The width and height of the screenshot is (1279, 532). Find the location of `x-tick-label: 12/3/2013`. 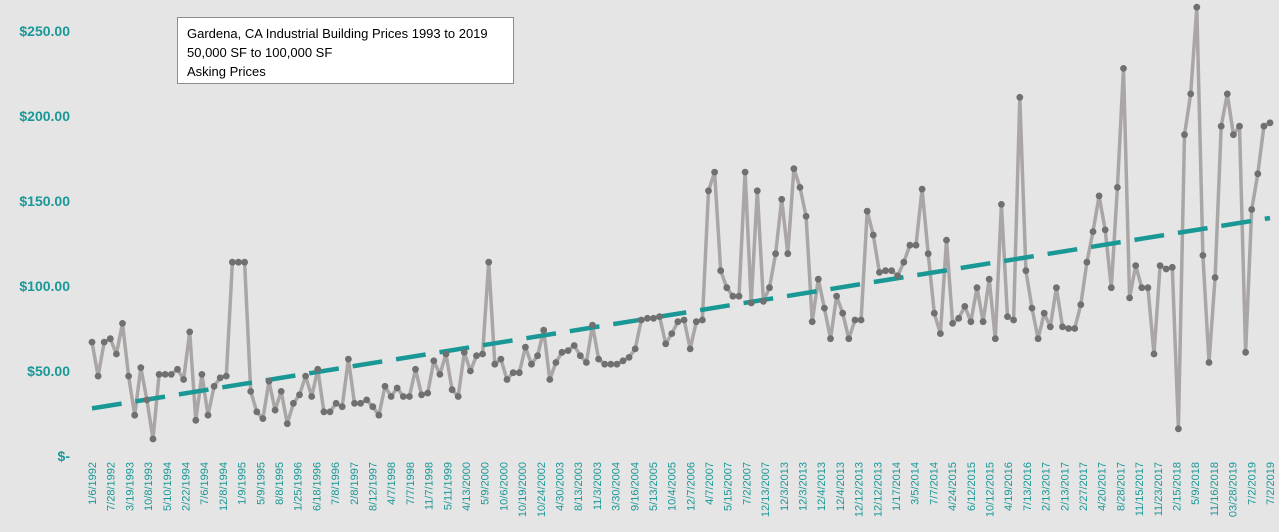

x-tick-label: 12/3/2013 is located at coordinates (804, 486).